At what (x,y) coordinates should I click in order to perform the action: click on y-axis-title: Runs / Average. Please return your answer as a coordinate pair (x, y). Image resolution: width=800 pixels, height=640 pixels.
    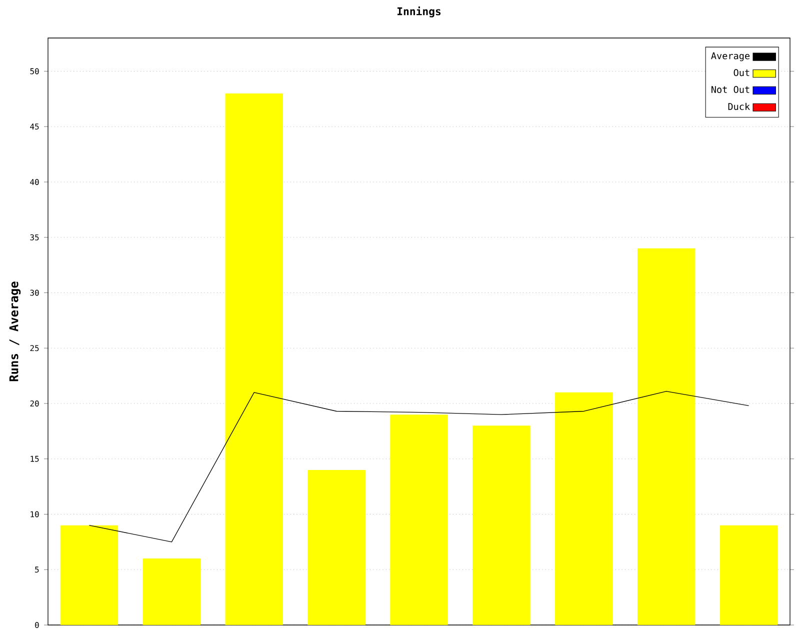
    Looking at the image, I should click on (15, 332).